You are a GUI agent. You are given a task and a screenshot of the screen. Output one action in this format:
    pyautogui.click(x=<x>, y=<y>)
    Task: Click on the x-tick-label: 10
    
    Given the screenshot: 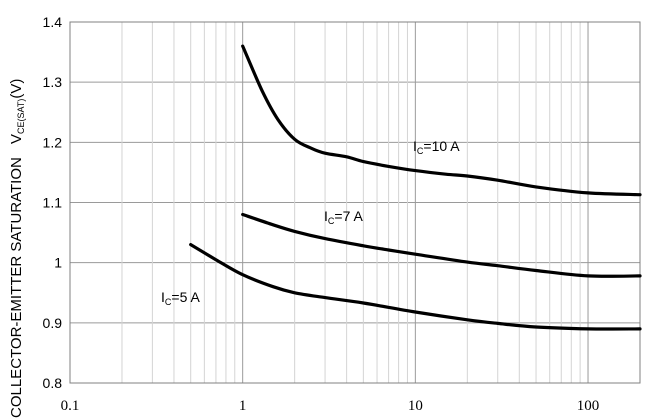 What is the action you would take?
    pyautogui.click(x=415, y=406)
    